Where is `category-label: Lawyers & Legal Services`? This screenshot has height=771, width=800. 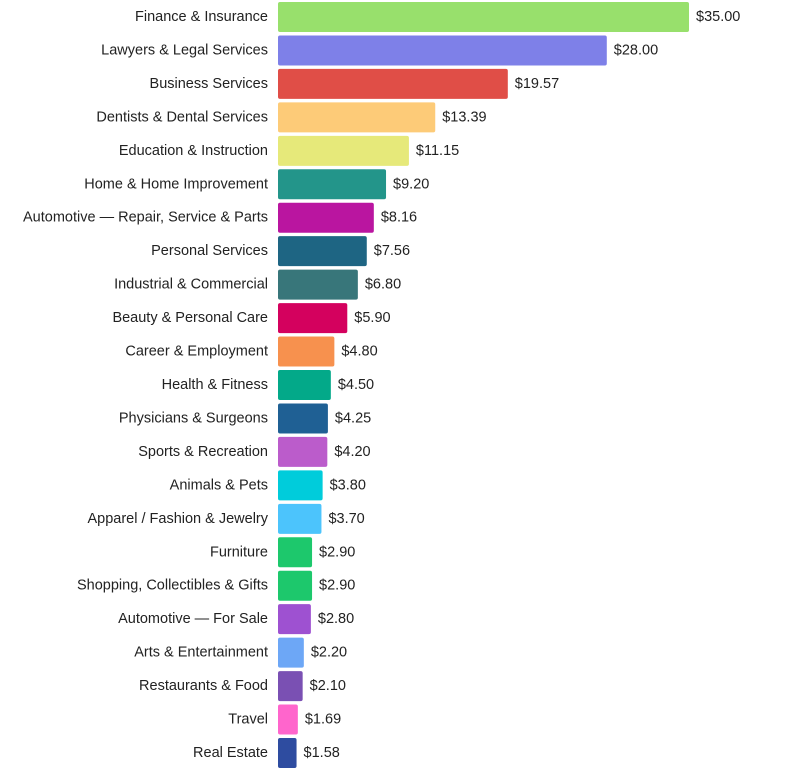
category-label: Lawyers & Legal Services is located at coordinates (184, 50).